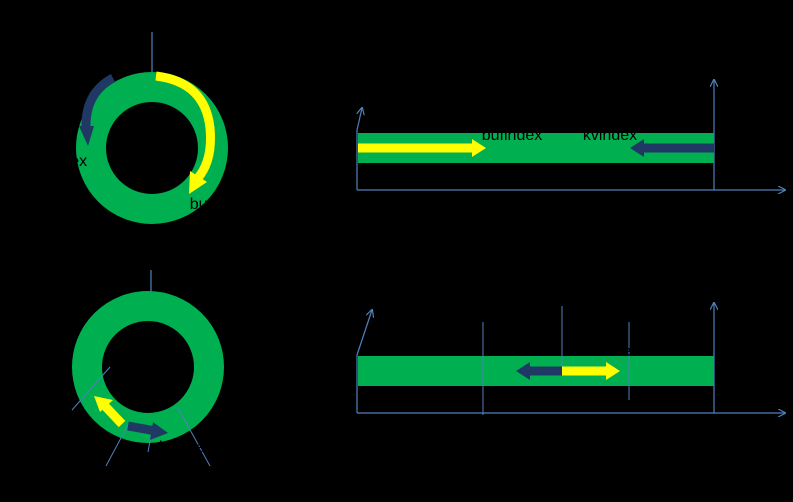  I want to click on top-ring-bufindex-label: bufindex, so click(220, 204).